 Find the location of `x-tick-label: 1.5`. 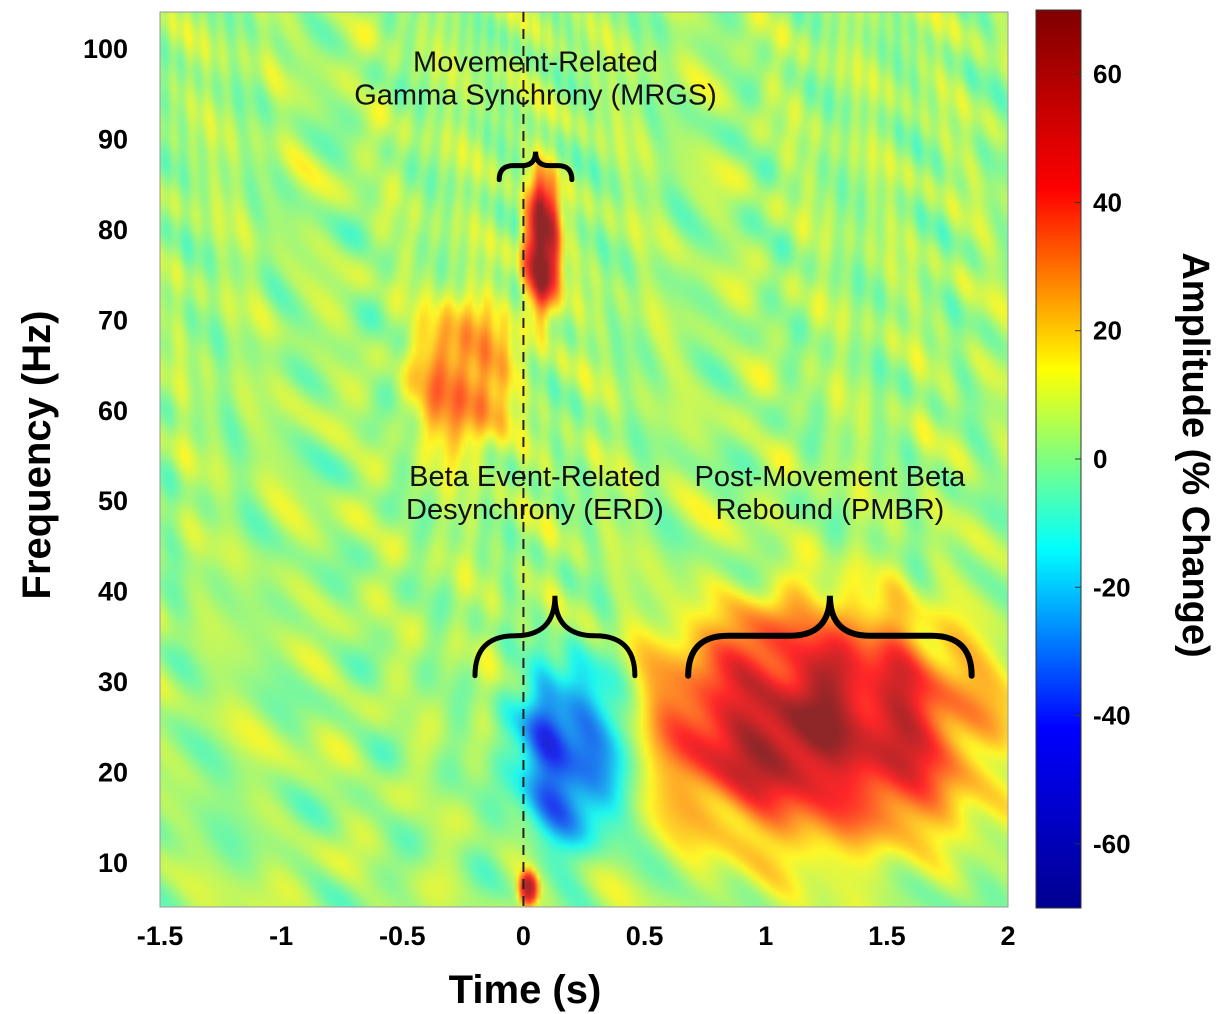

x-tick-label: 1.5 is located at coordinates (887, 936).